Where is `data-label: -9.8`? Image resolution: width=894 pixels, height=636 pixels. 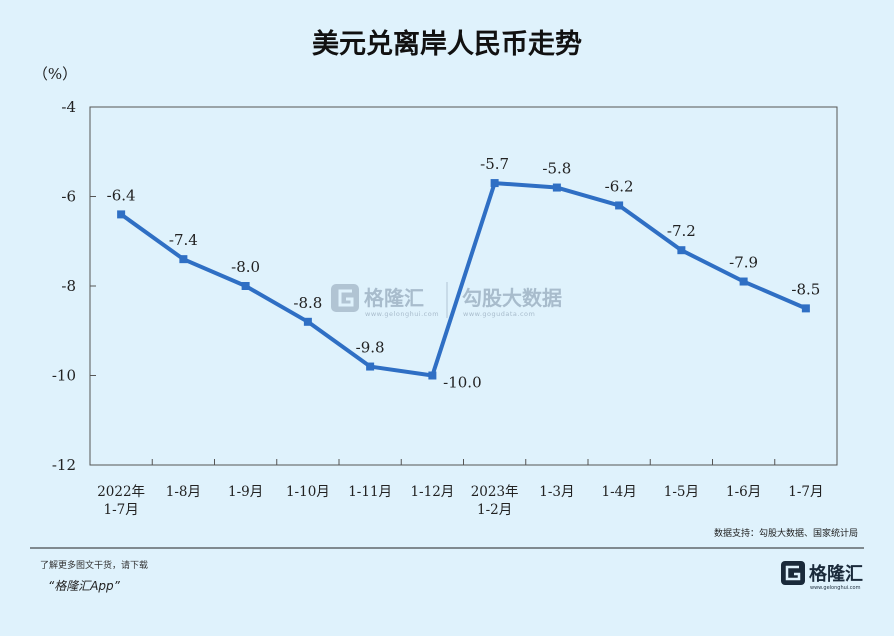
data-label: -9.8 is located at coordinates (370, 348).